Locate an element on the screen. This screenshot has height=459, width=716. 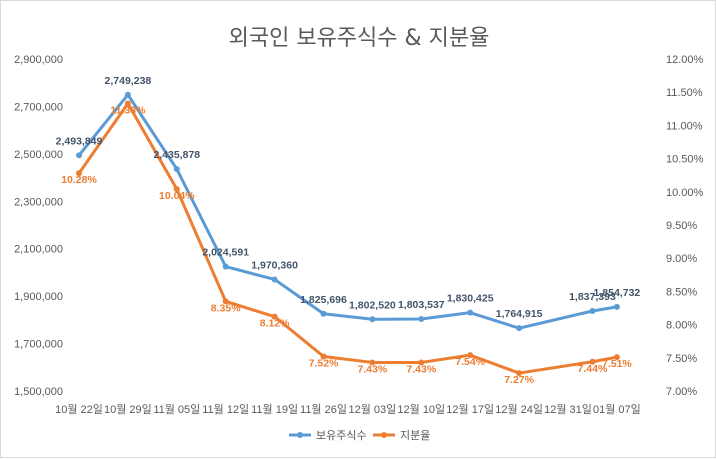
data-label-series-1: 1,970,360 is located at coordinates (274, 265).